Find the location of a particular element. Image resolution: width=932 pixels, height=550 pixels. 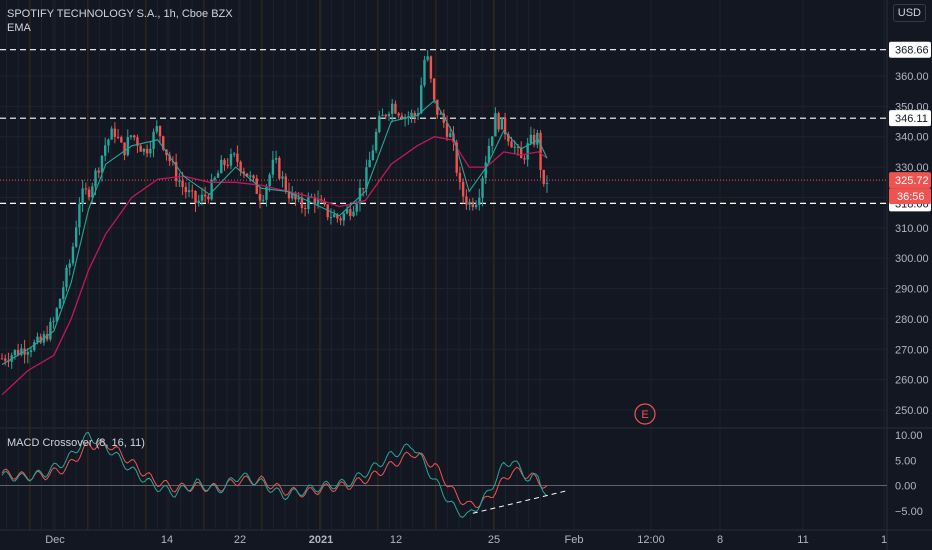

price-tick-label: 310.00 is located at coordinates (912, 229).